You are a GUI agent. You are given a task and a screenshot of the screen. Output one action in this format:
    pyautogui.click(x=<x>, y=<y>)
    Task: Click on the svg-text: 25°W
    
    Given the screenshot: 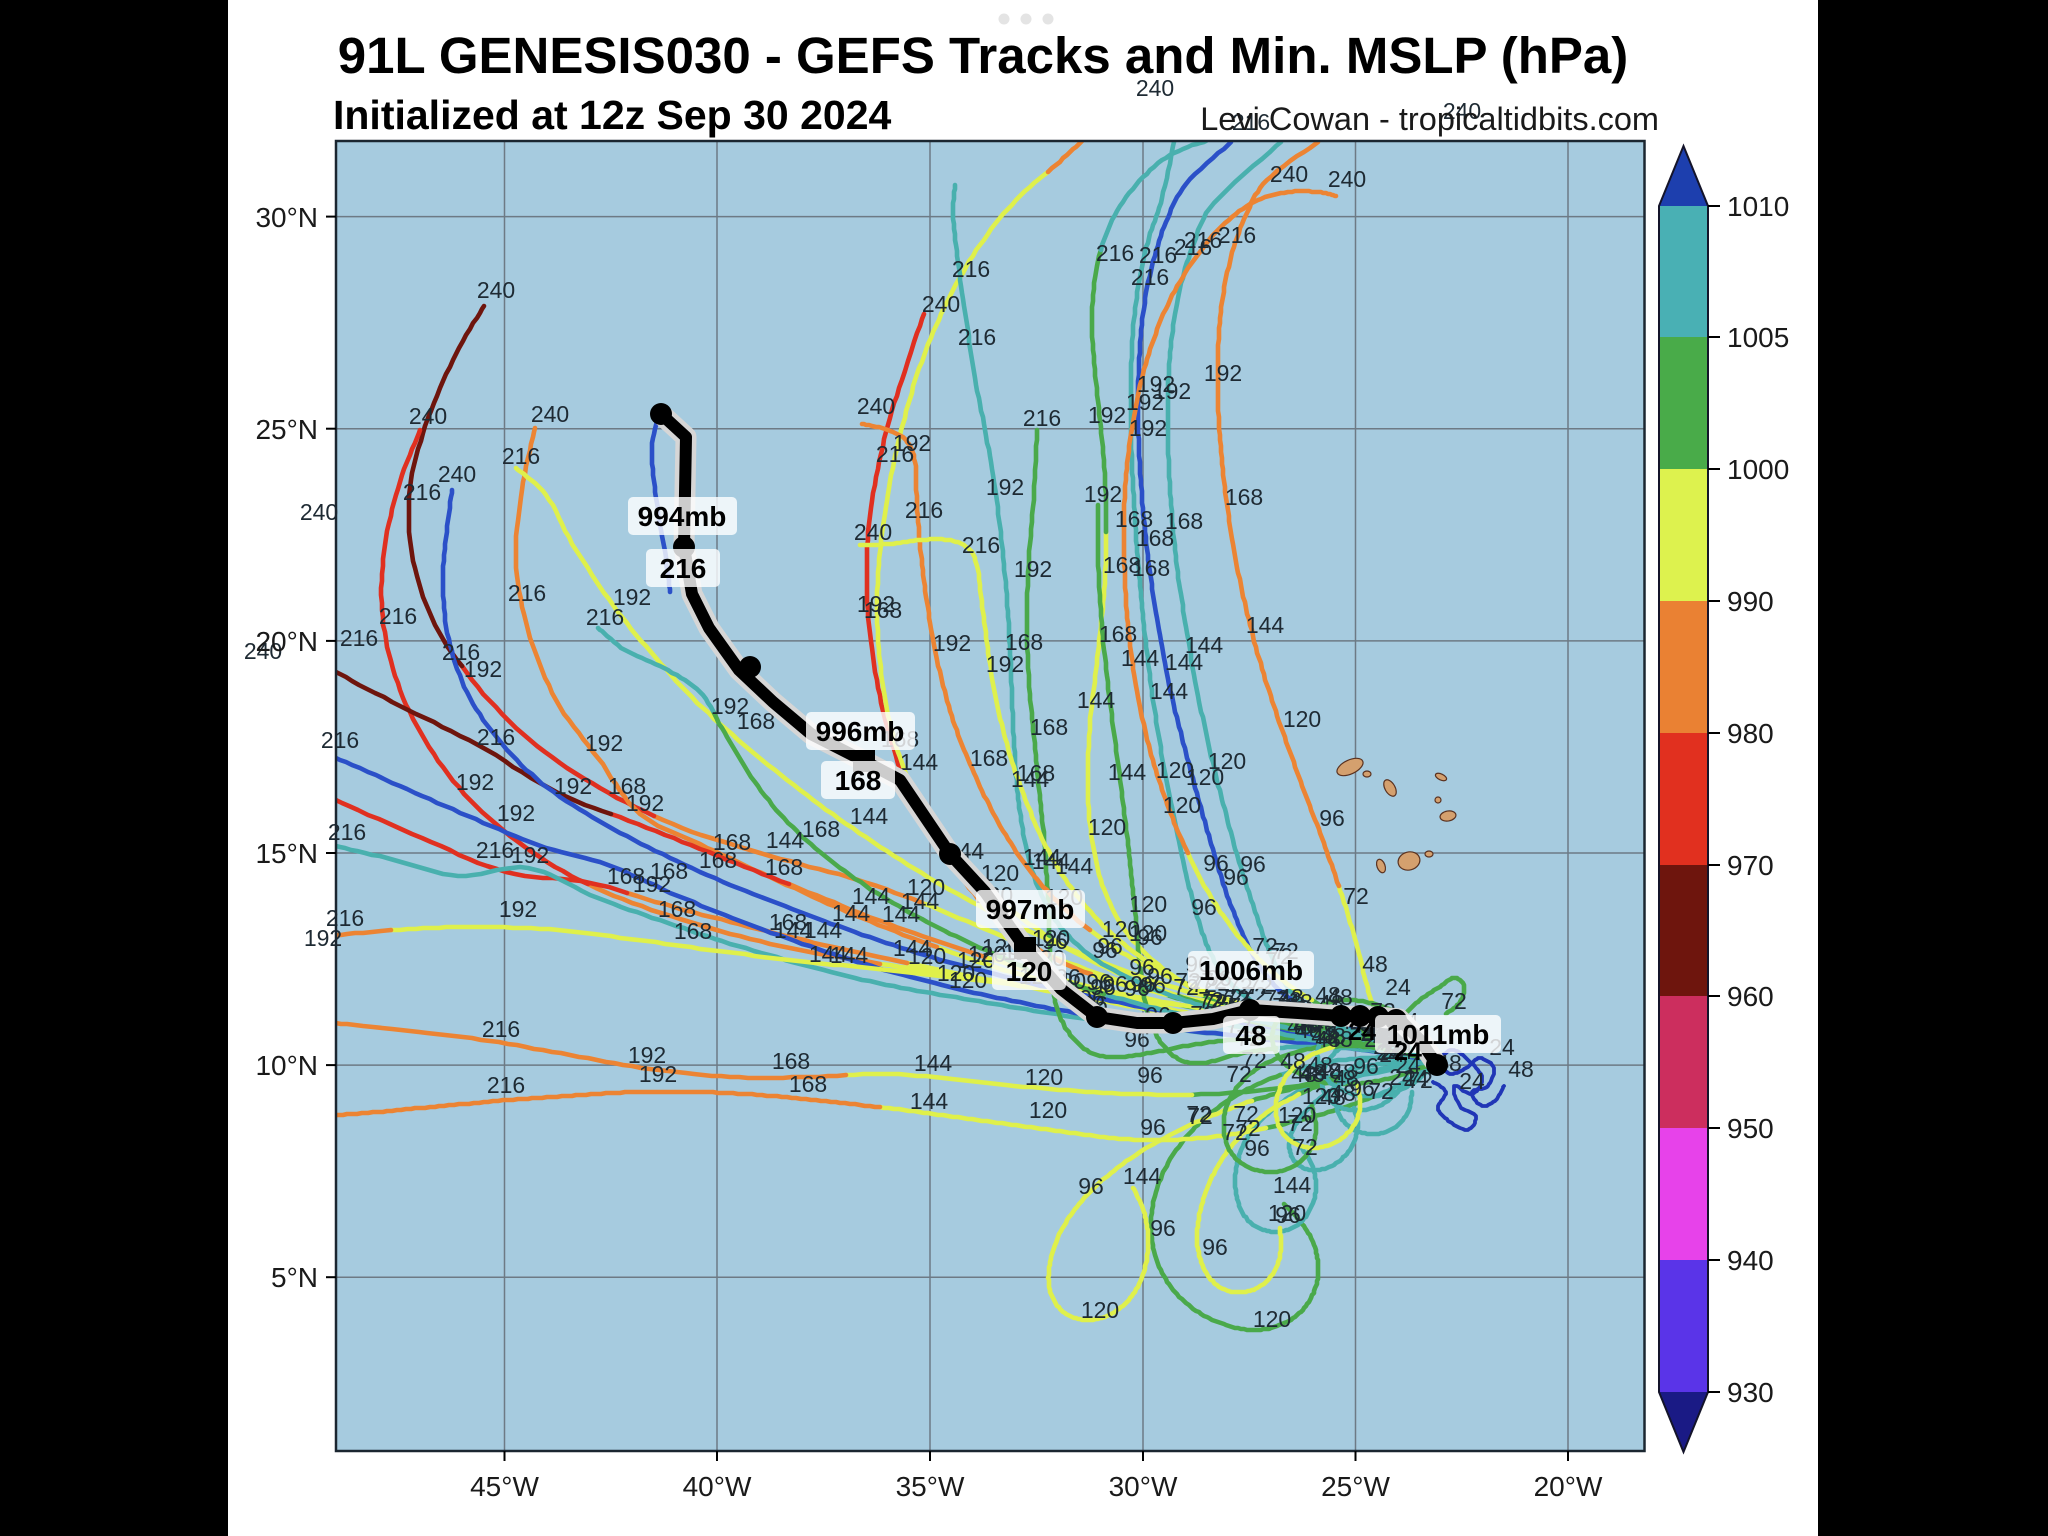 What is the action you would take?
    pyautogui.click(x=1355, y=1486)
    